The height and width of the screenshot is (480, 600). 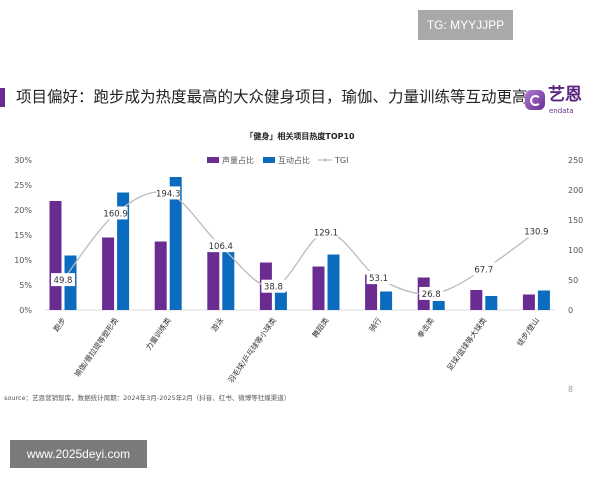 I want to click on x-axis-tick-label: 拳击类, so click(x=425, y=327).